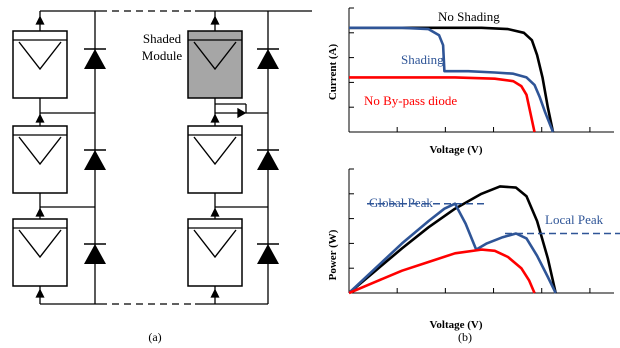 The image size is (620, 348). Describe the element at coordinates (493, 218) in the screenshot. I see `pv-annotations` at that location.